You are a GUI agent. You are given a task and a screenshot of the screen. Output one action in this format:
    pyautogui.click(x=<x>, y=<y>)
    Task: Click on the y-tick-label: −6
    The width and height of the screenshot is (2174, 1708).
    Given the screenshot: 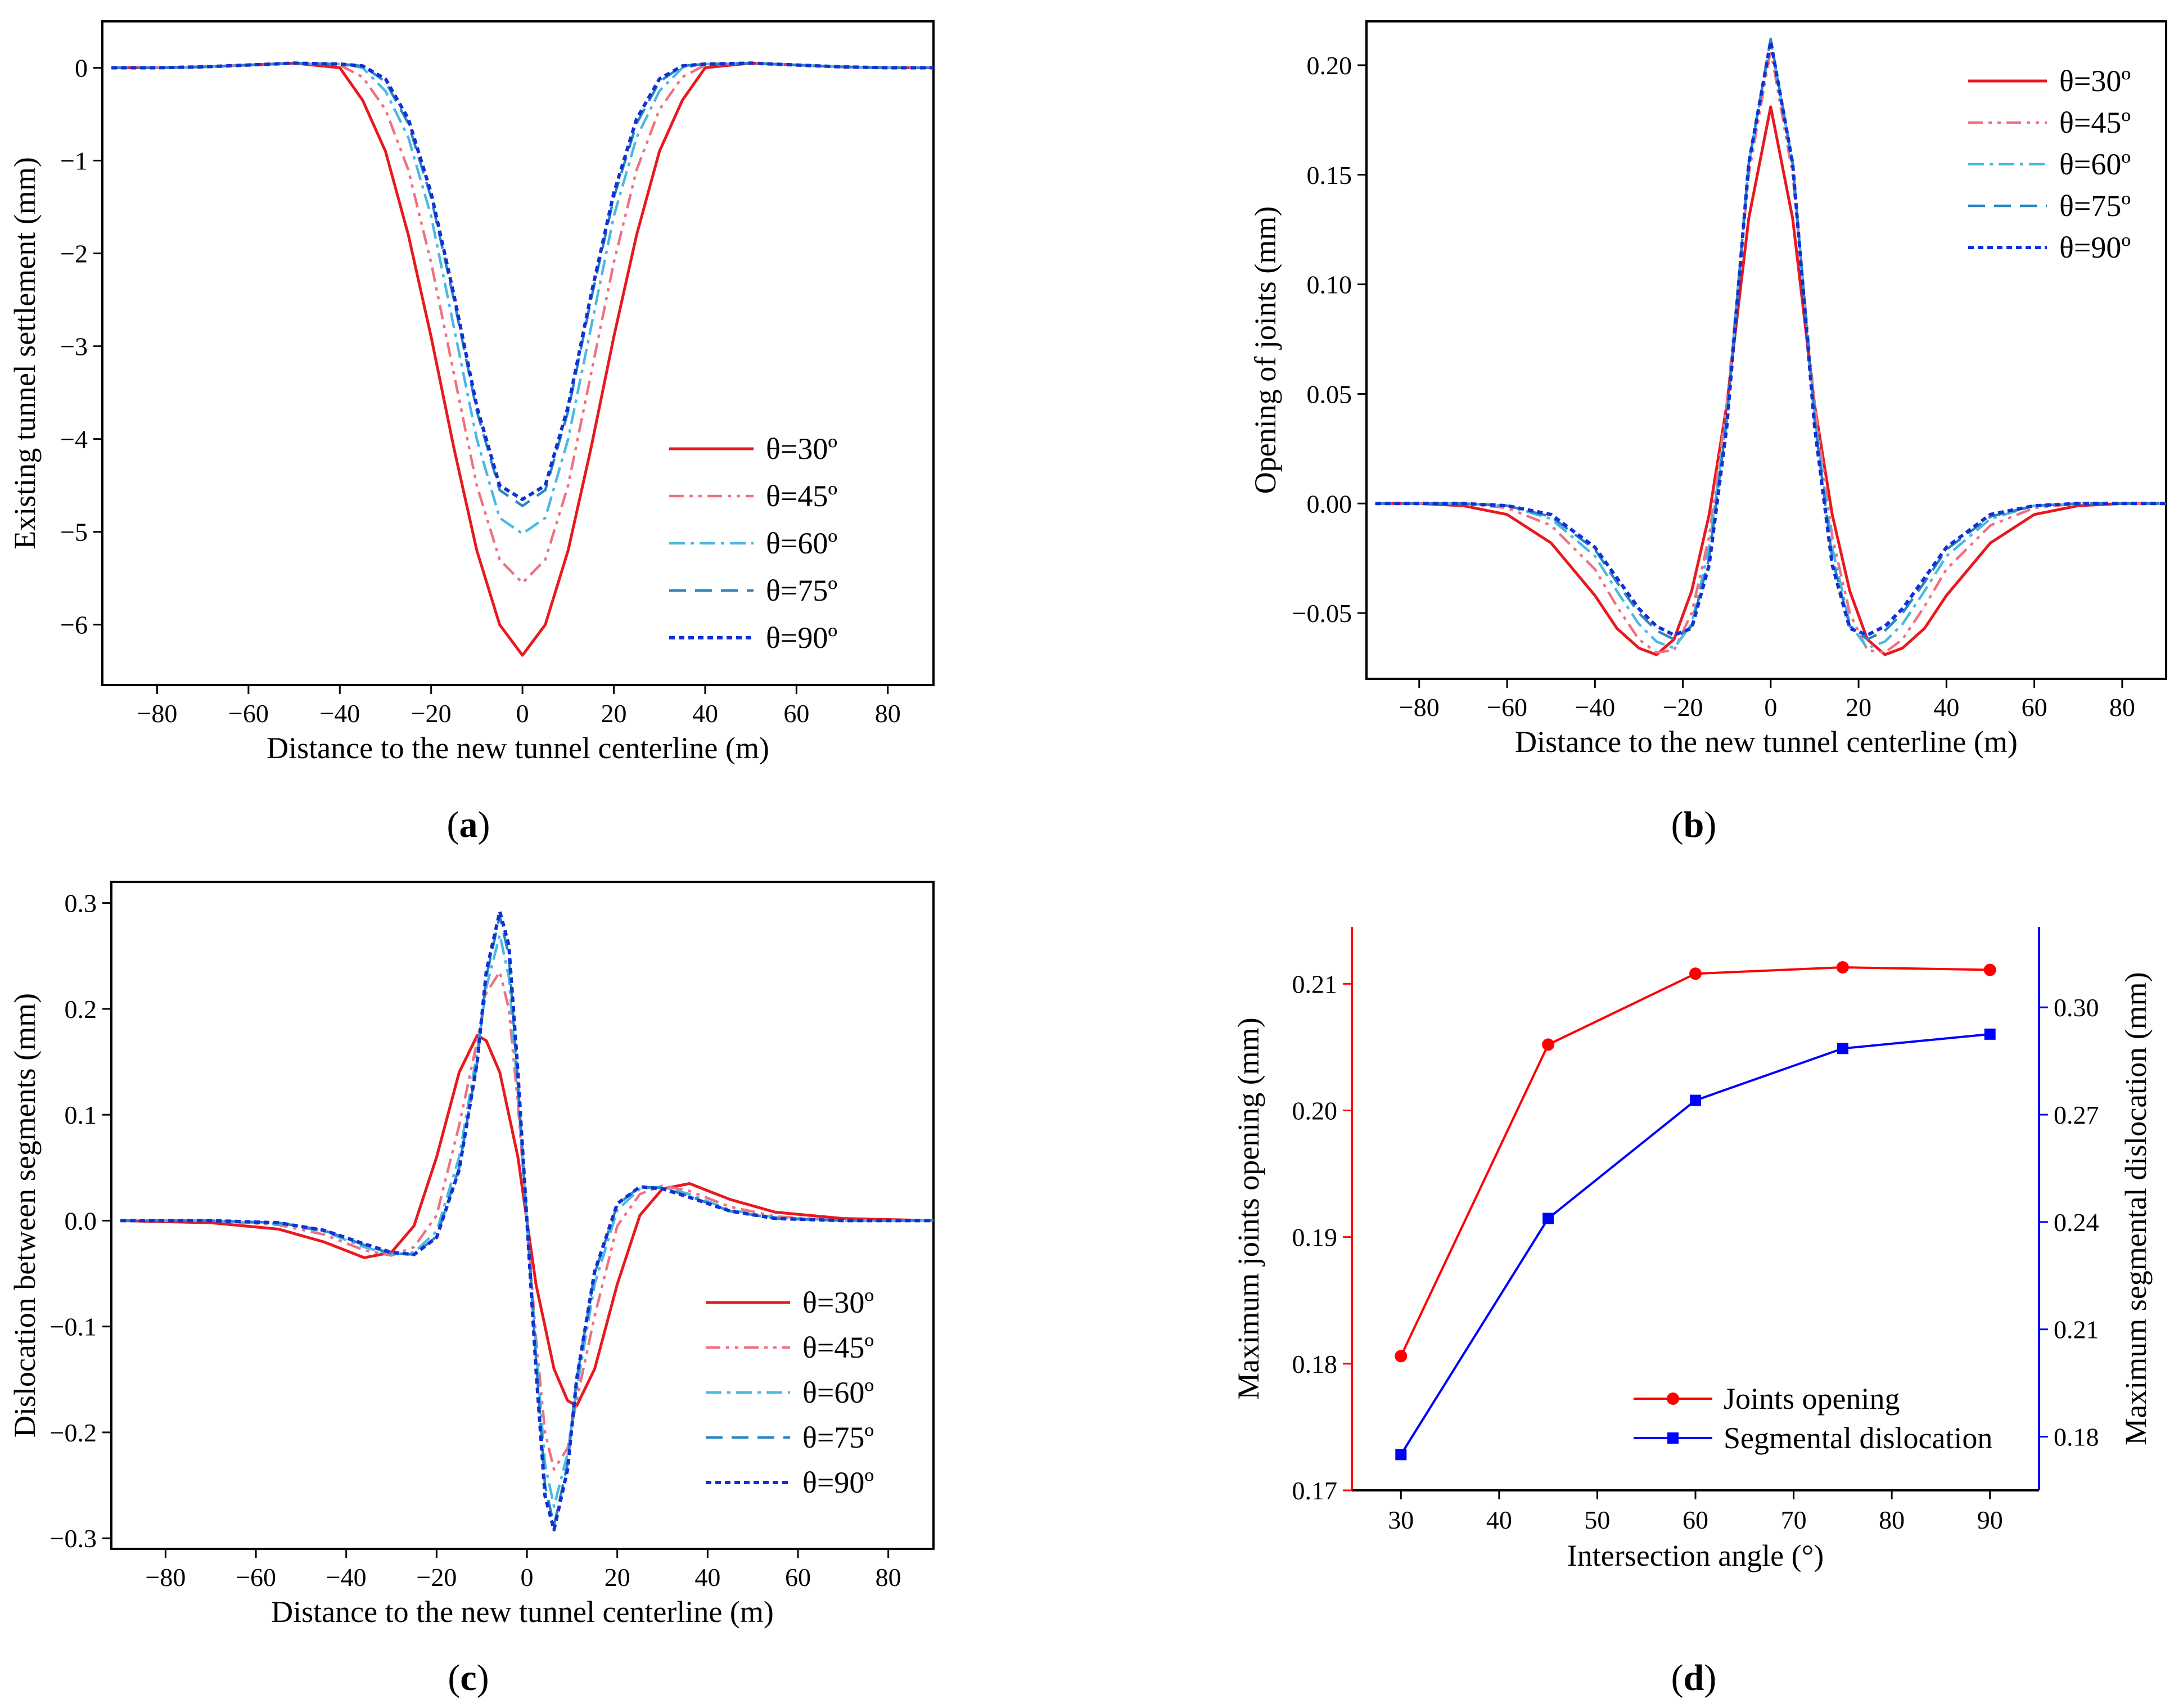 What is the action you would take?
    pyautogui.click(x=74, y=625)
    